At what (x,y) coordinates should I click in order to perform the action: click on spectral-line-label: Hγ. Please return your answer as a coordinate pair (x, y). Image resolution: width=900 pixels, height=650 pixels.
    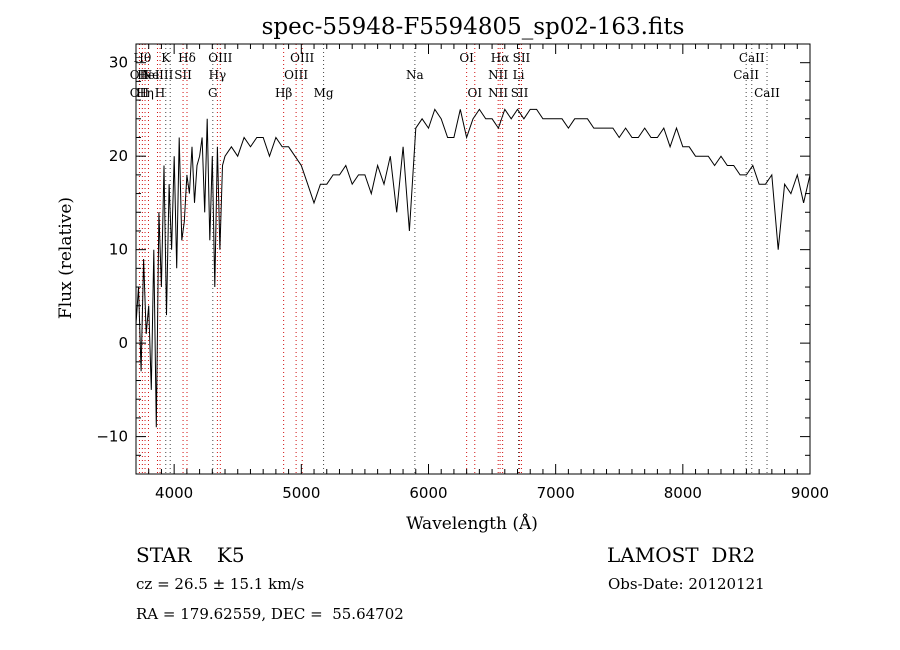
    Looking at the image, I should click on (218, 75).